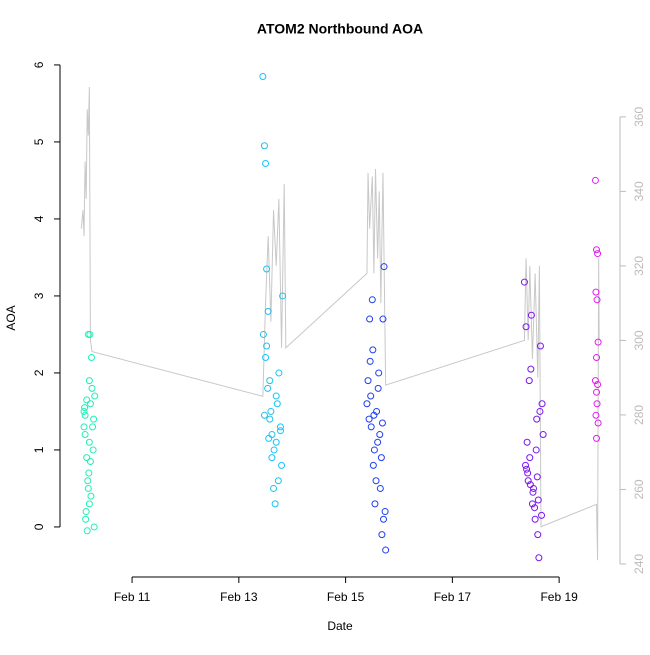 The width and height of the screenshot is (650, 655). I want to click on y2-tick-label: 360, so click(639, 117).